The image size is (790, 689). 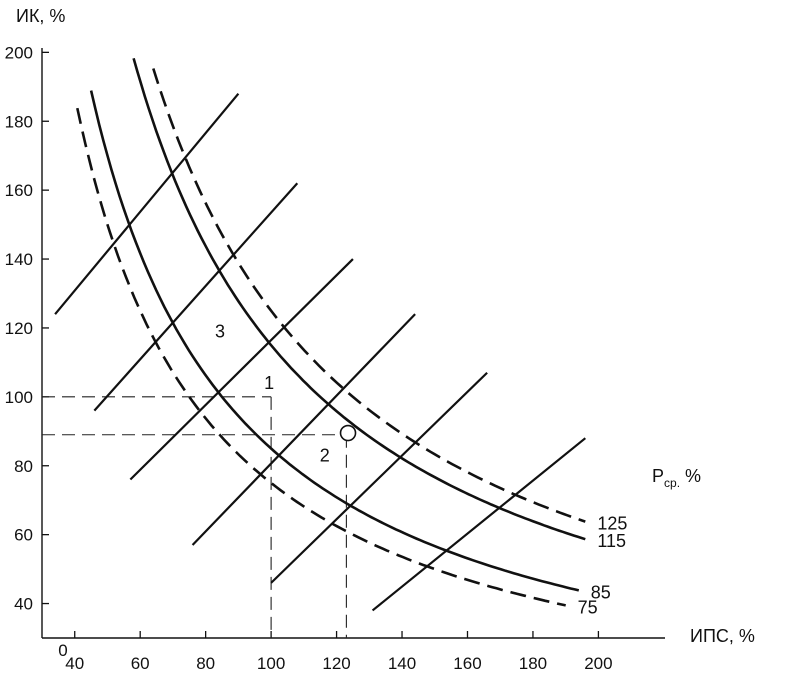 I want to click on legend-title: Pср. %, so click(x=676, y=478).